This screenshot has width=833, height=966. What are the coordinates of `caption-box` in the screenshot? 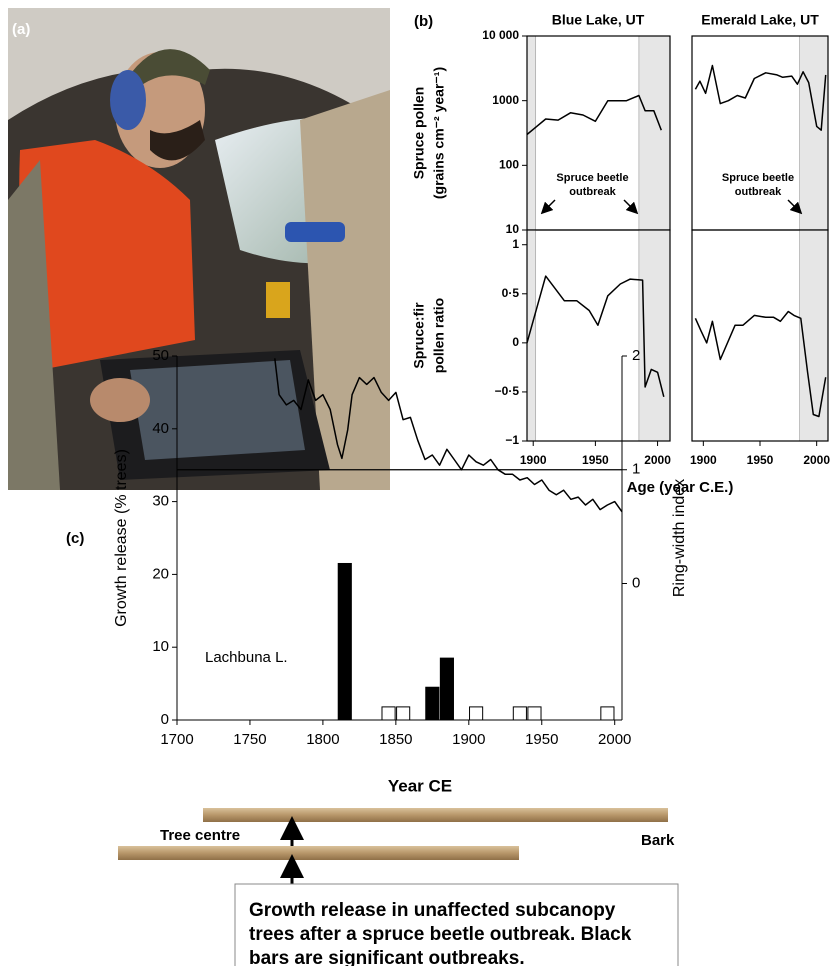 It's located at (456, 924).